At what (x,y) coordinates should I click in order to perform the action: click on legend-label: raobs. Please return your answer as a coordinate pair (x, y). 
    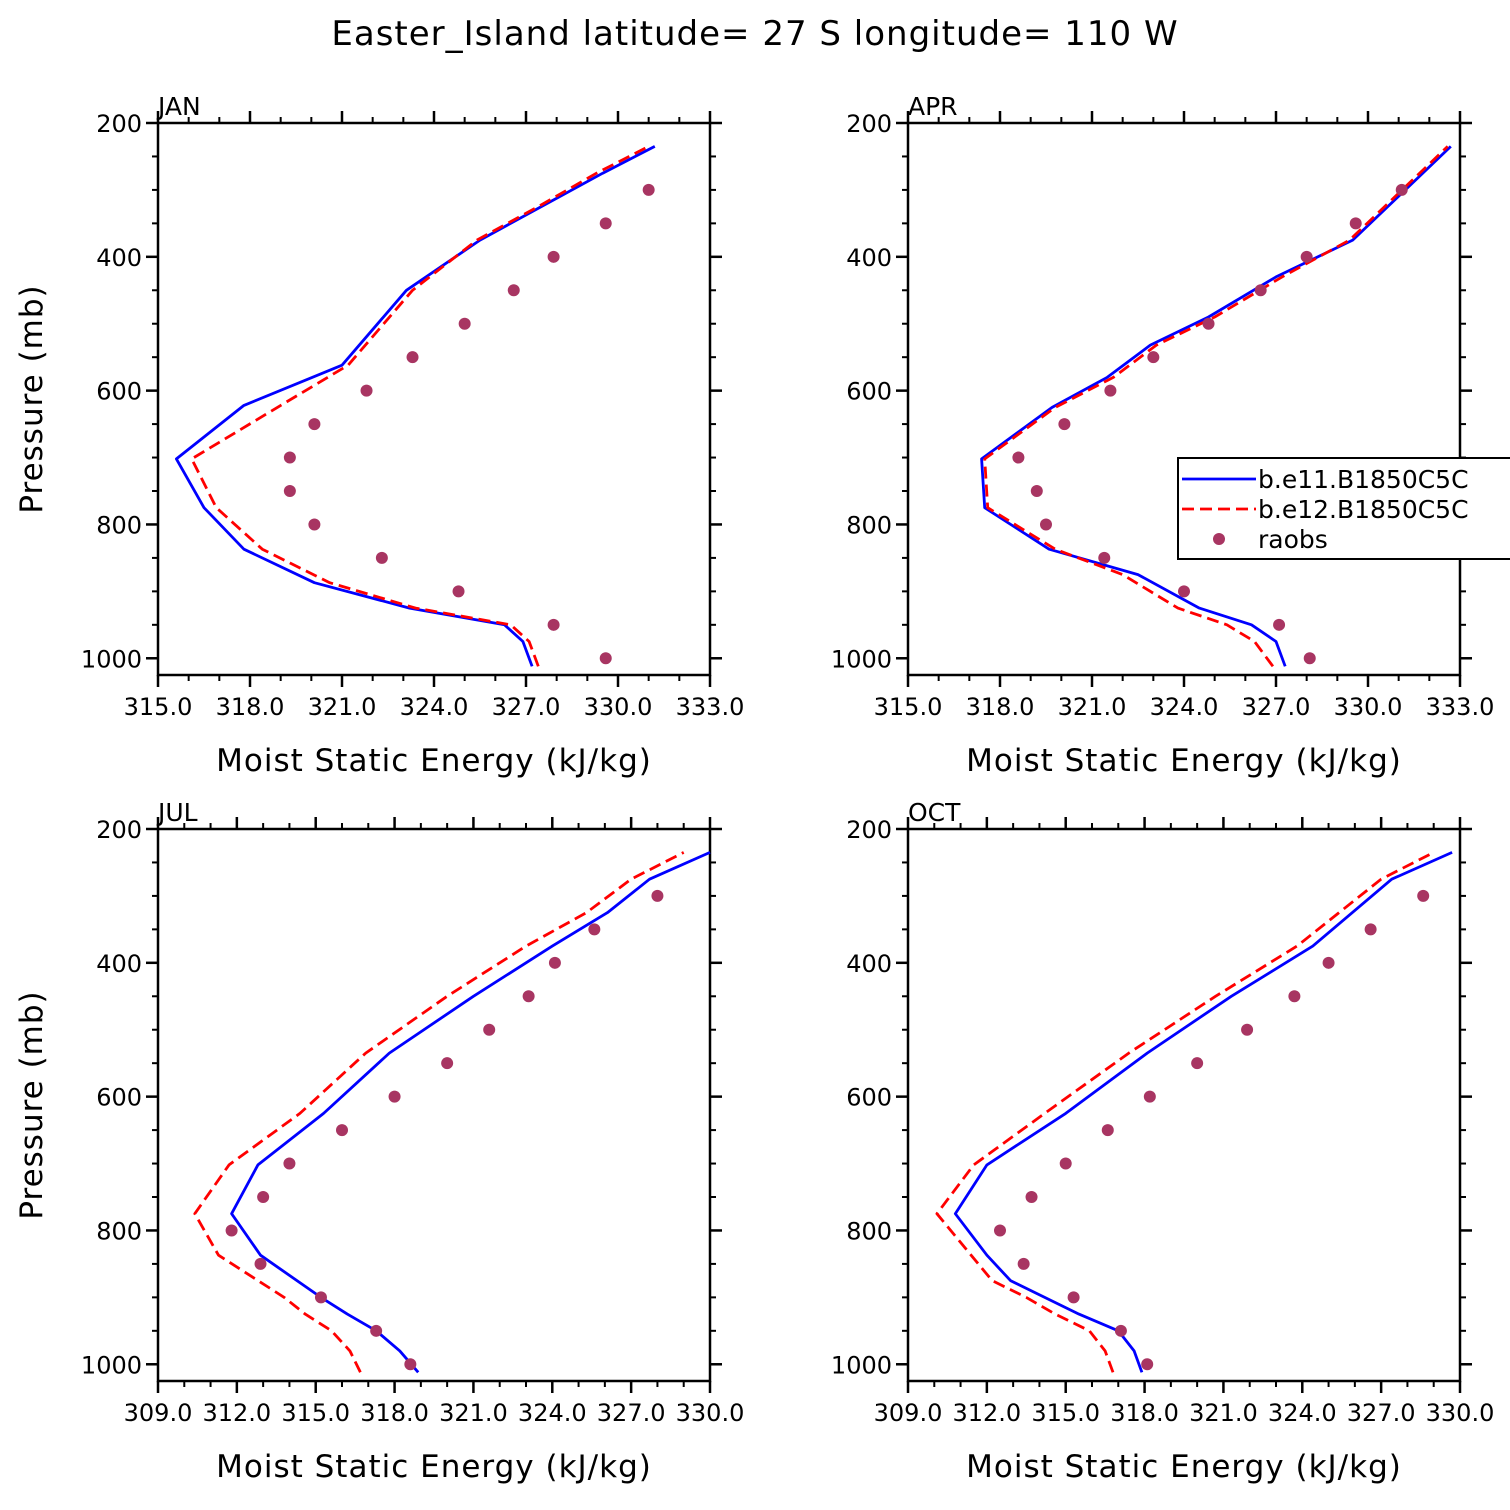
    Looking at the image, I should click on (1293, 539).